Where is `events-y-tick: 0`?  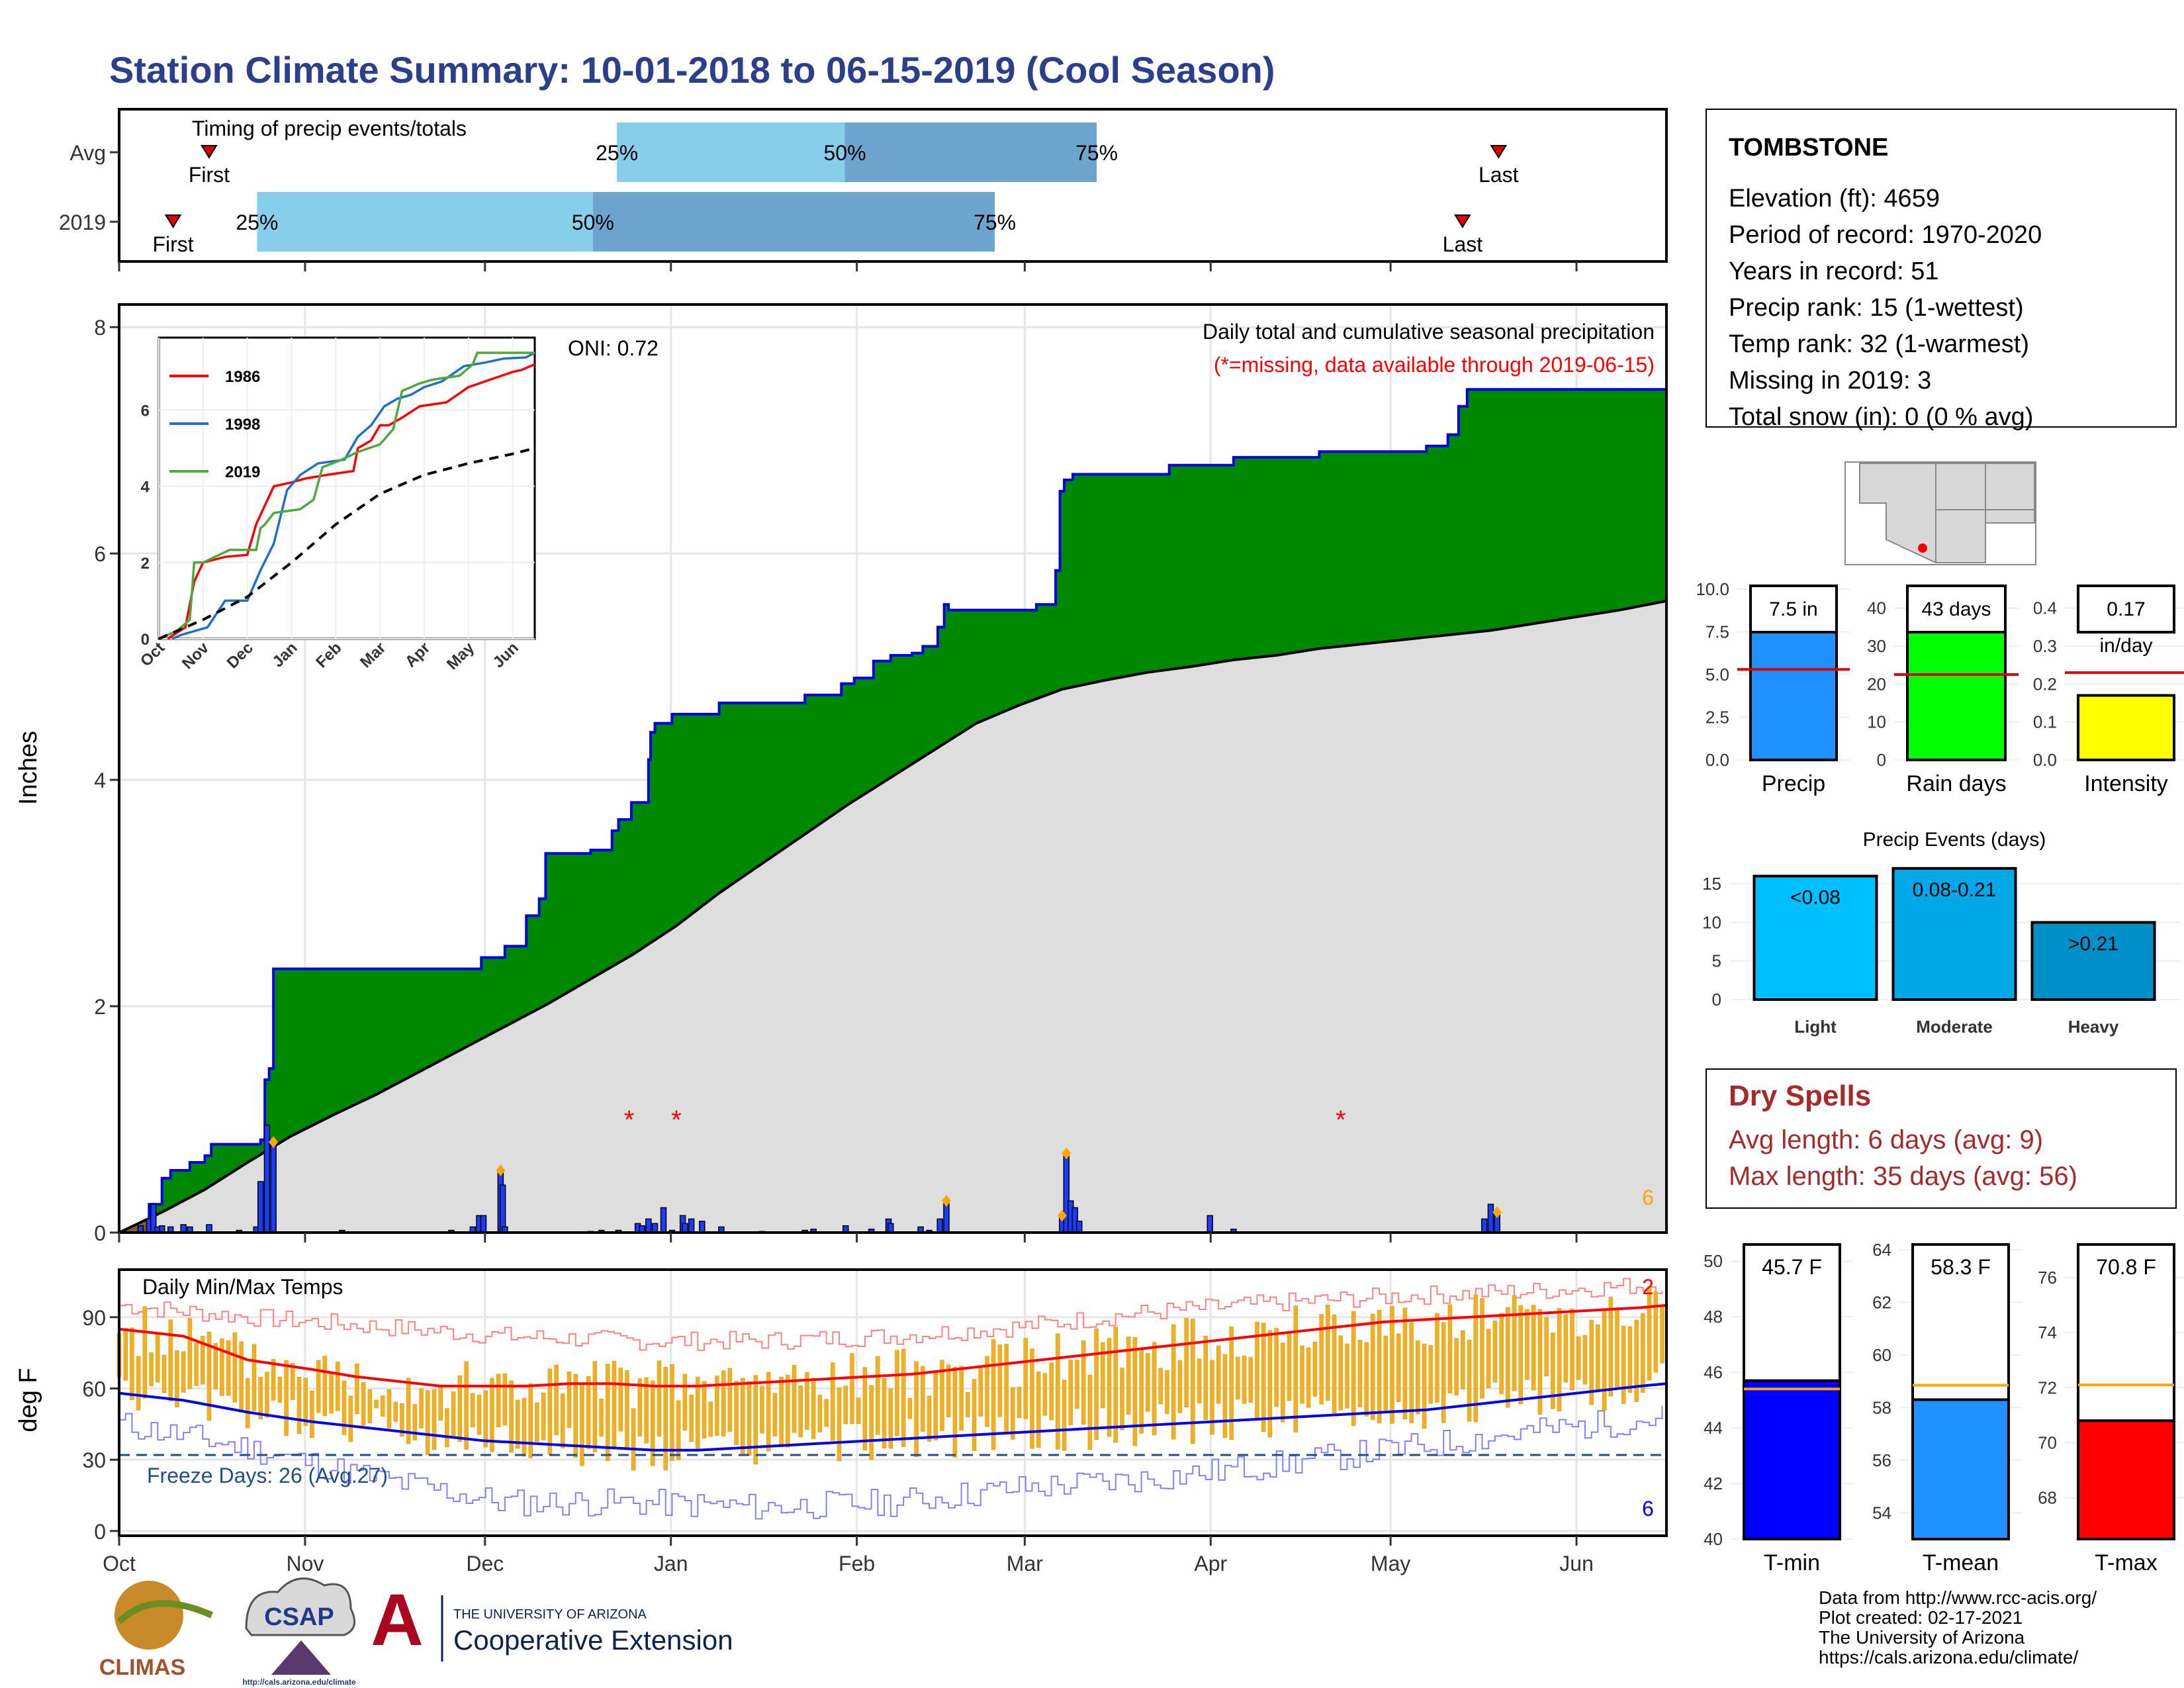 events-y-tick: 0 is located at coordinates (1716, 999).